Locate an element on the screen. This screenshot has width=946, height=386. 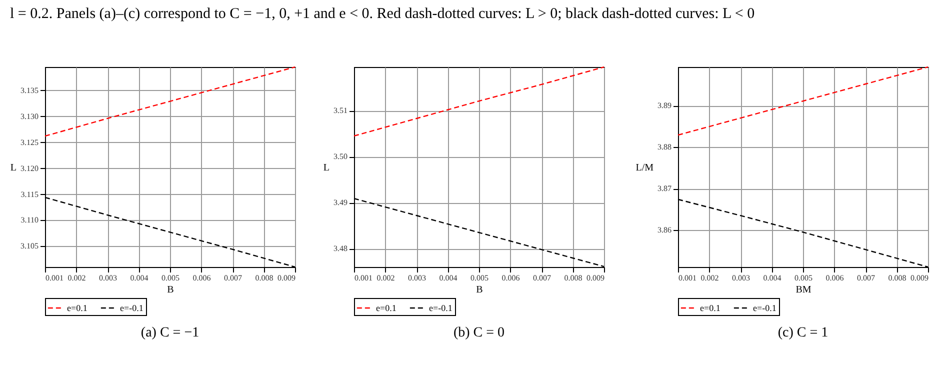
text: l = 0.2. Panels (a)–(c) correspond to C = −1, 0, +1 and e < 0. Red dash-dotted curves: L > 0; black dash-dotted curves: L < 0 is located at coordinates (383, 14).